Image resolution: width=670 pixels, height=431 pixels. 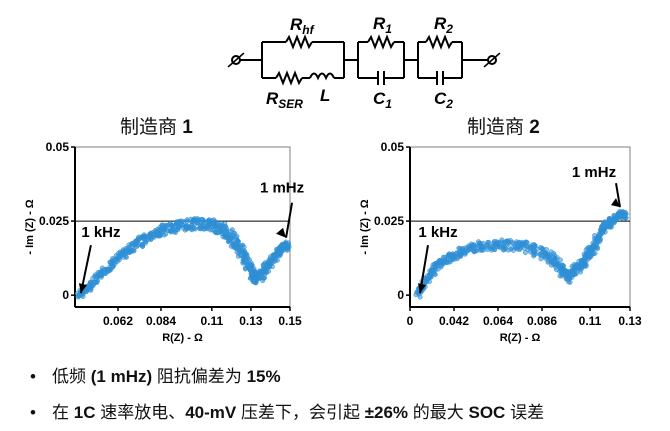 I want to click on bullet-1-bold-a: (1 mHz), so click(x=121, y=376).